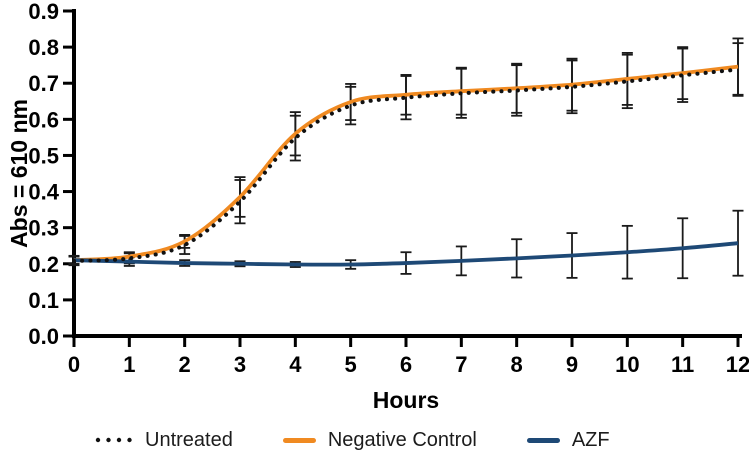  I want to click on x-tick-label: 3, so click(240, 364).